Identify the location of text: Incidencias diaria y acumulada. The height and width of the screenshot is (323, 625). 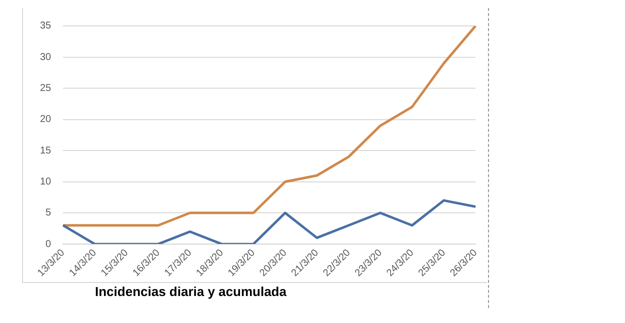
(190, 291).